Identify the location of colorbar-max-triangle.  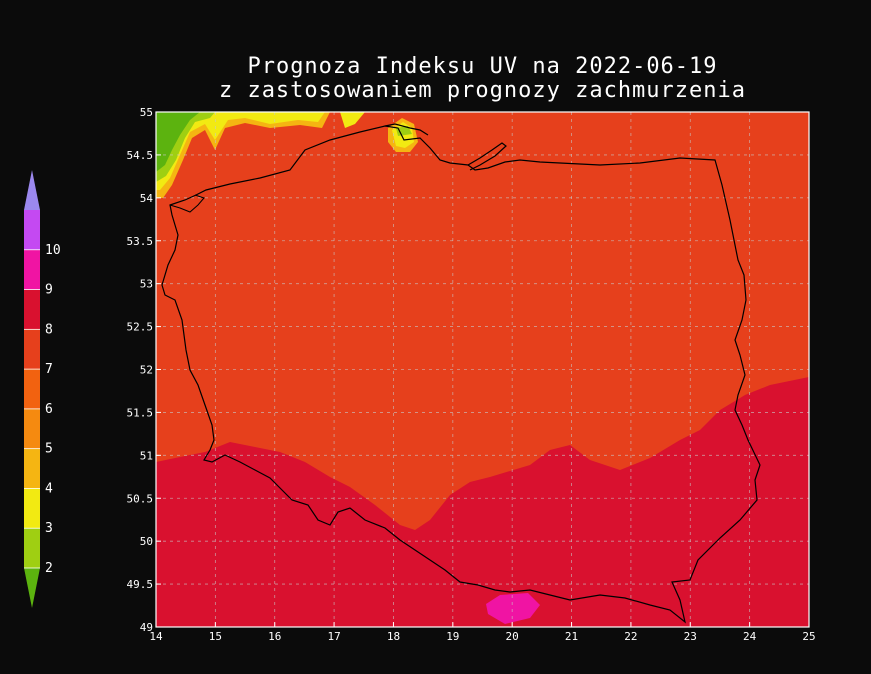
(32, 190).